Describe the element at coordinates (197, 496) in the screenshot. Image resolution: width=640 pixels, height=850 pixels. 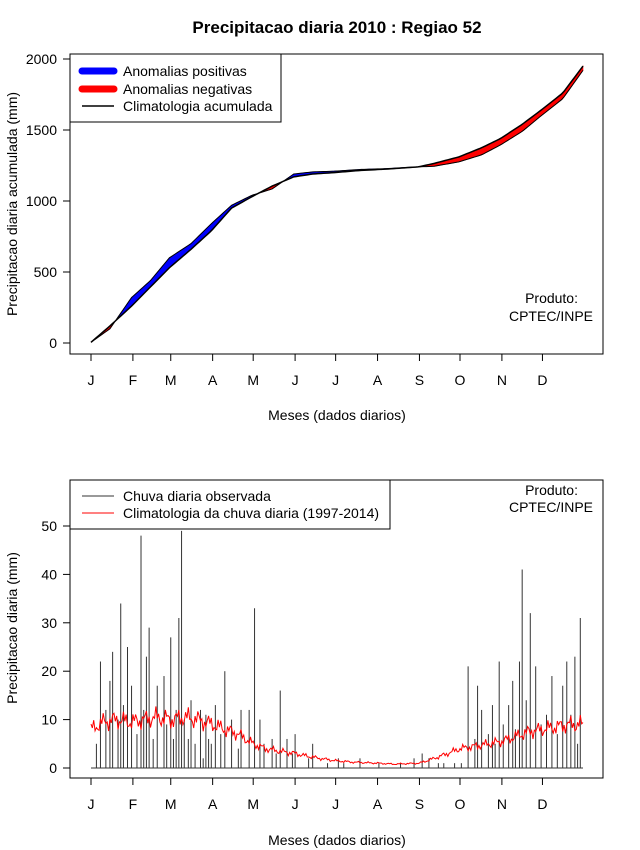
I see `legend-label-observed: Chuva diaria observada` at that location.